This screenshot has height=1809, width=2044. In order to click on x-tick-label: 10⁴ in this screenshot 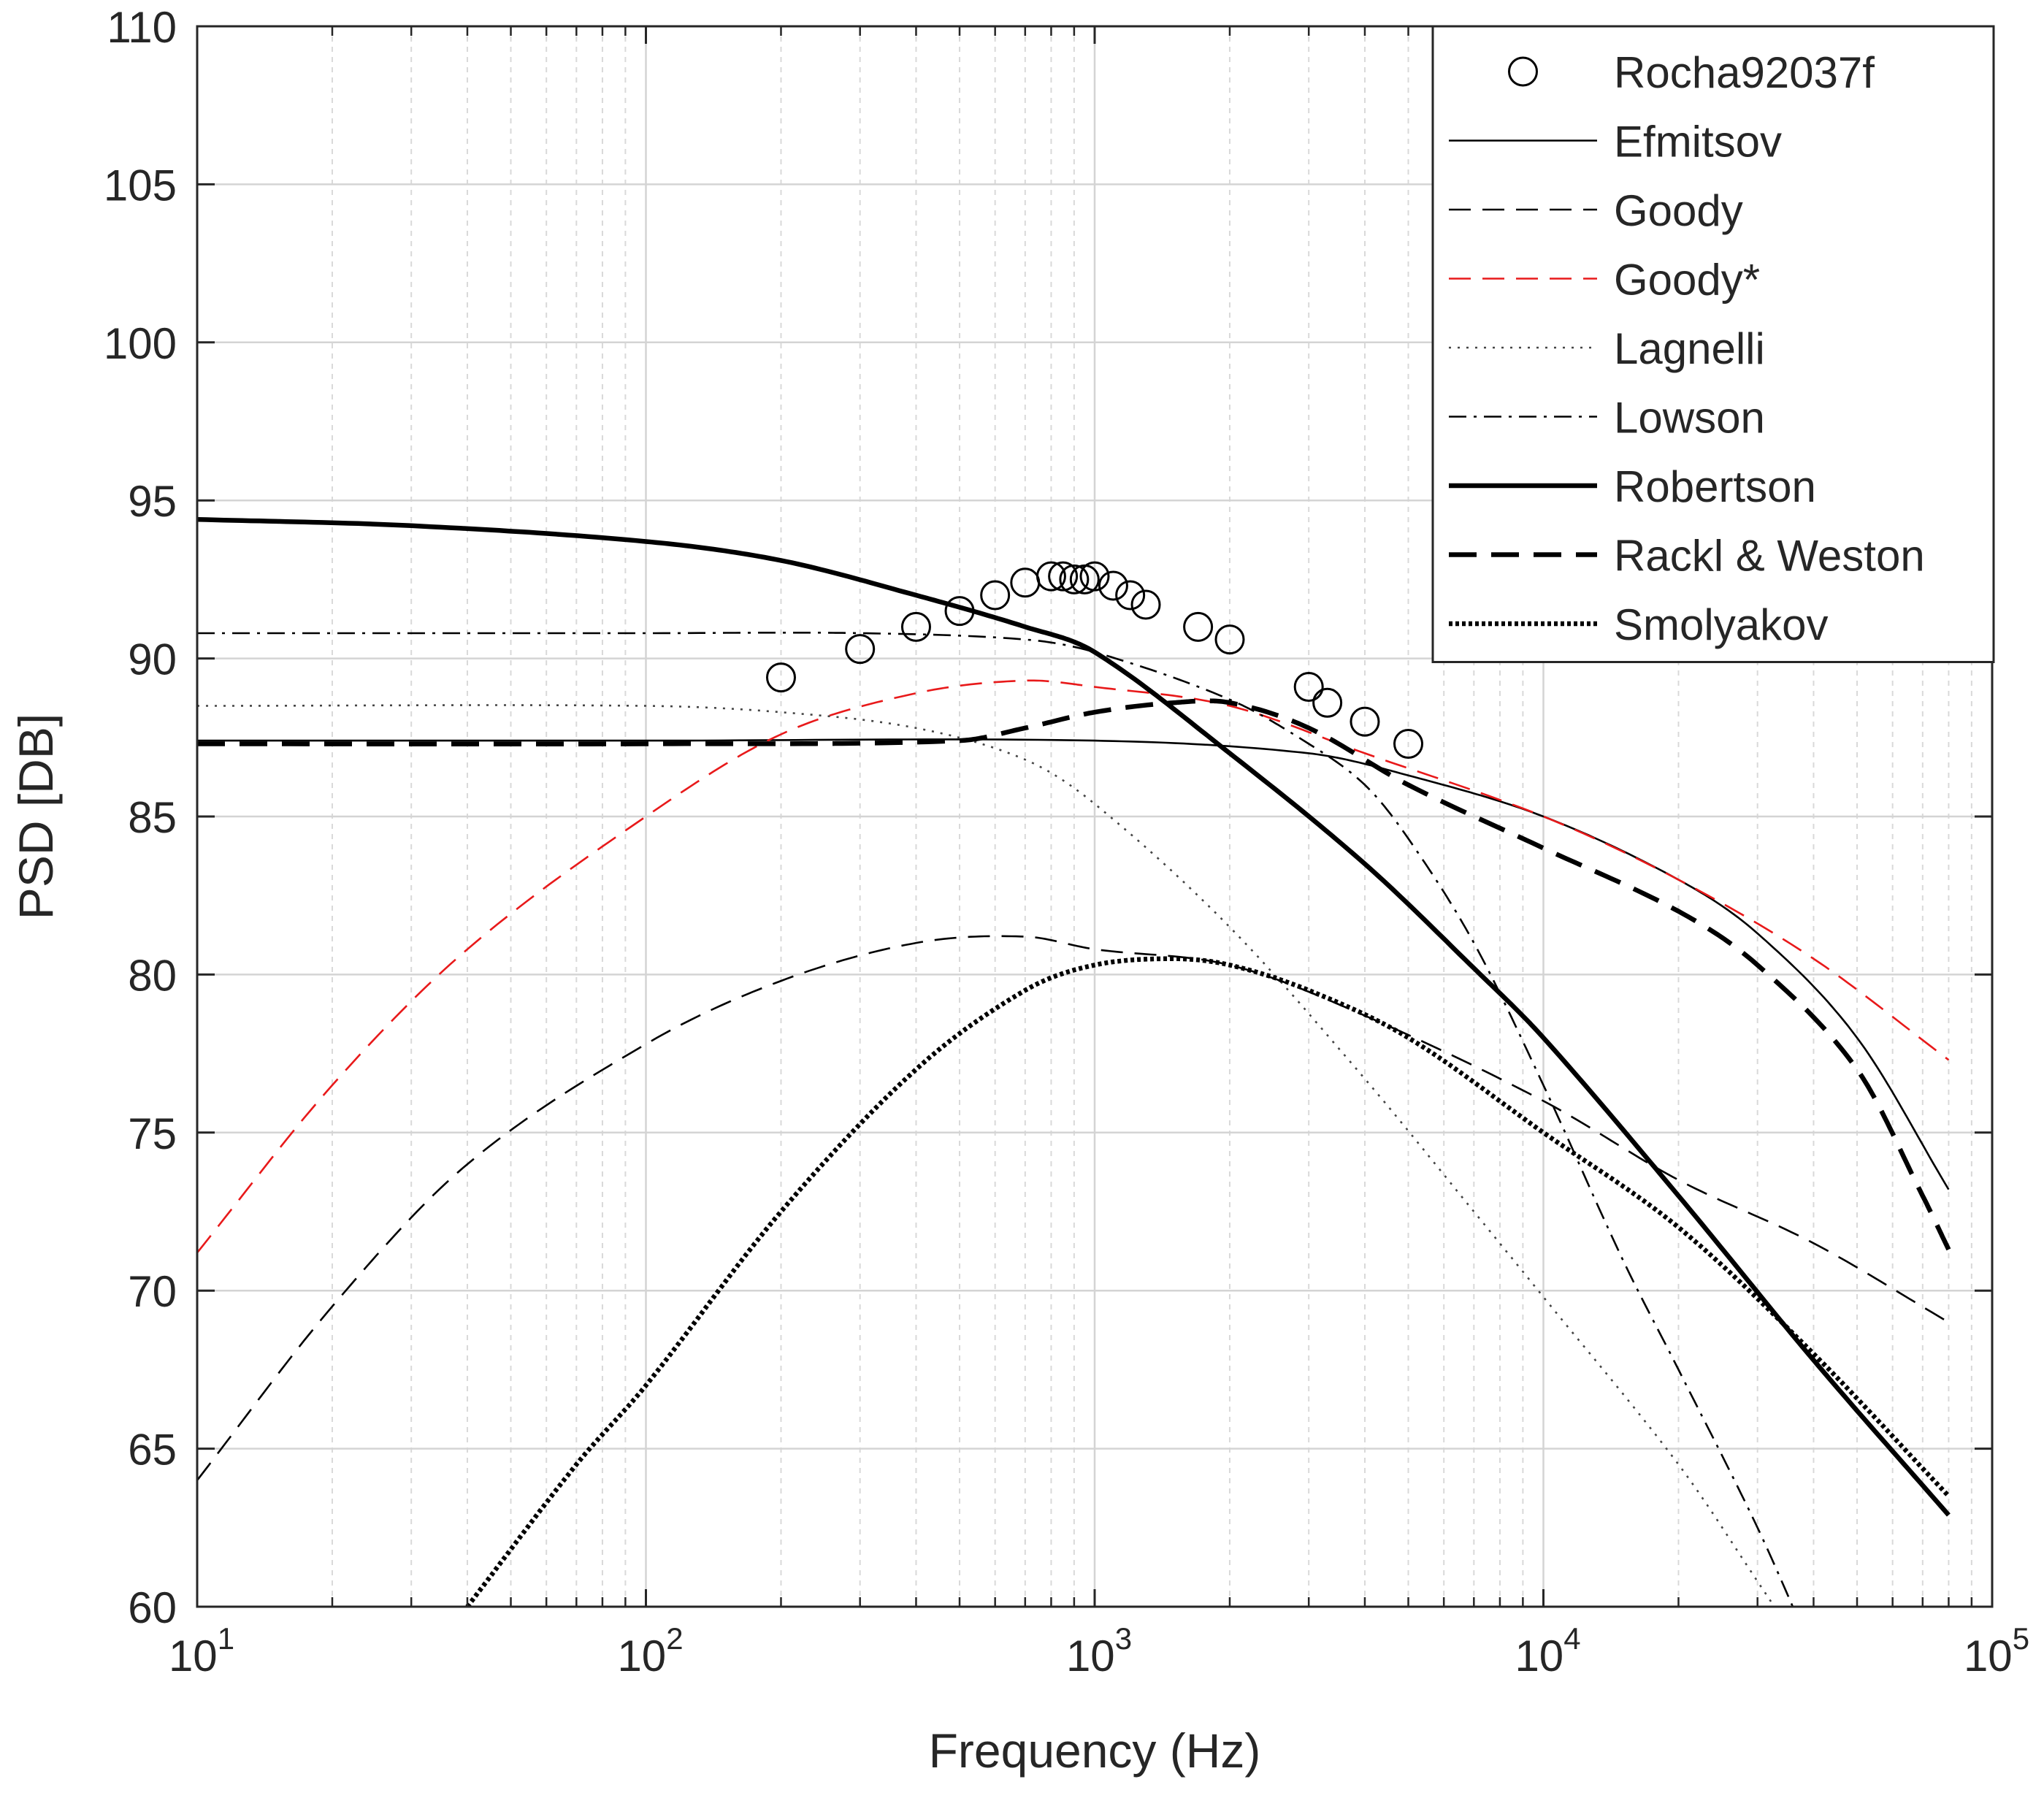, I will do `click(1547, 1650)`.